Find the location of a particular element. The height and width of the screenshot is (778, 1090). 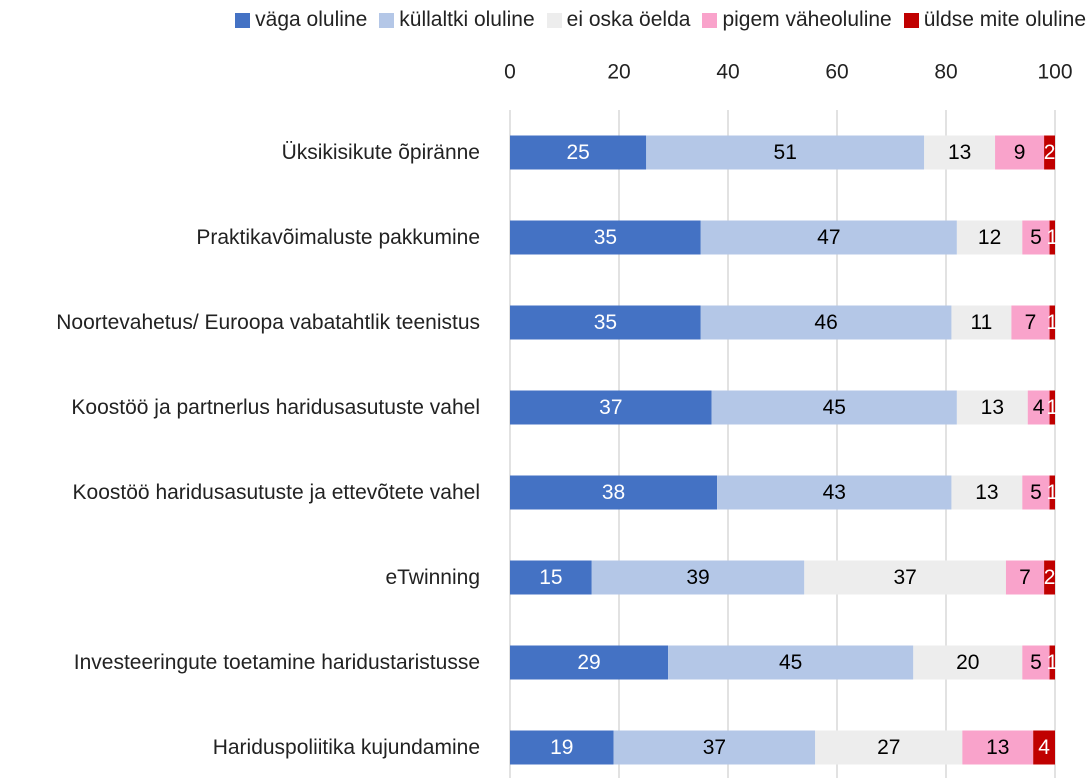

data-label: 37 is located at coordinates (610, 407).